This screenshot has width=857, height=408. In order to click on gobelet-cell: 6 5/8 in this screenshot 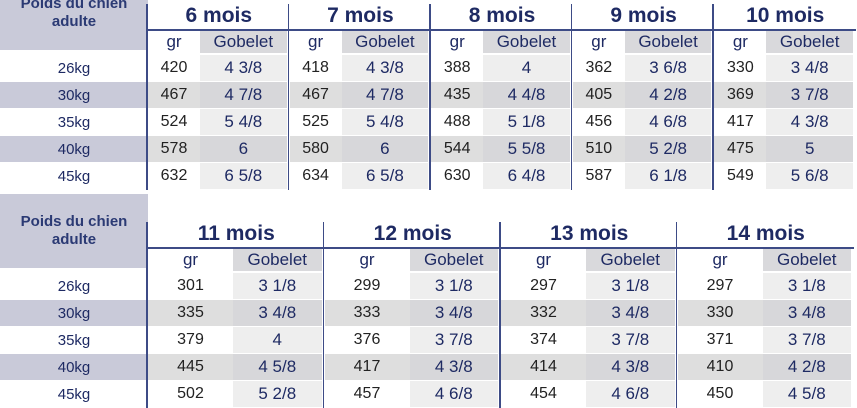, I will do `click(385, 176)`.